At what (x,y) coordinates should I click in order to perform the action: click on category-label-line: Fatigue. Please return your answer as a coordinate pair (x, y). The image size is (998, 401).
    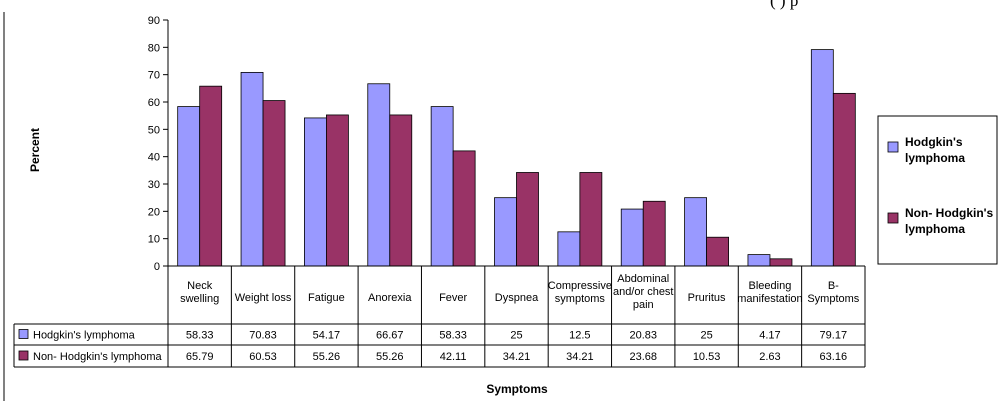
    Looking at the image, I should click on (326, 298).